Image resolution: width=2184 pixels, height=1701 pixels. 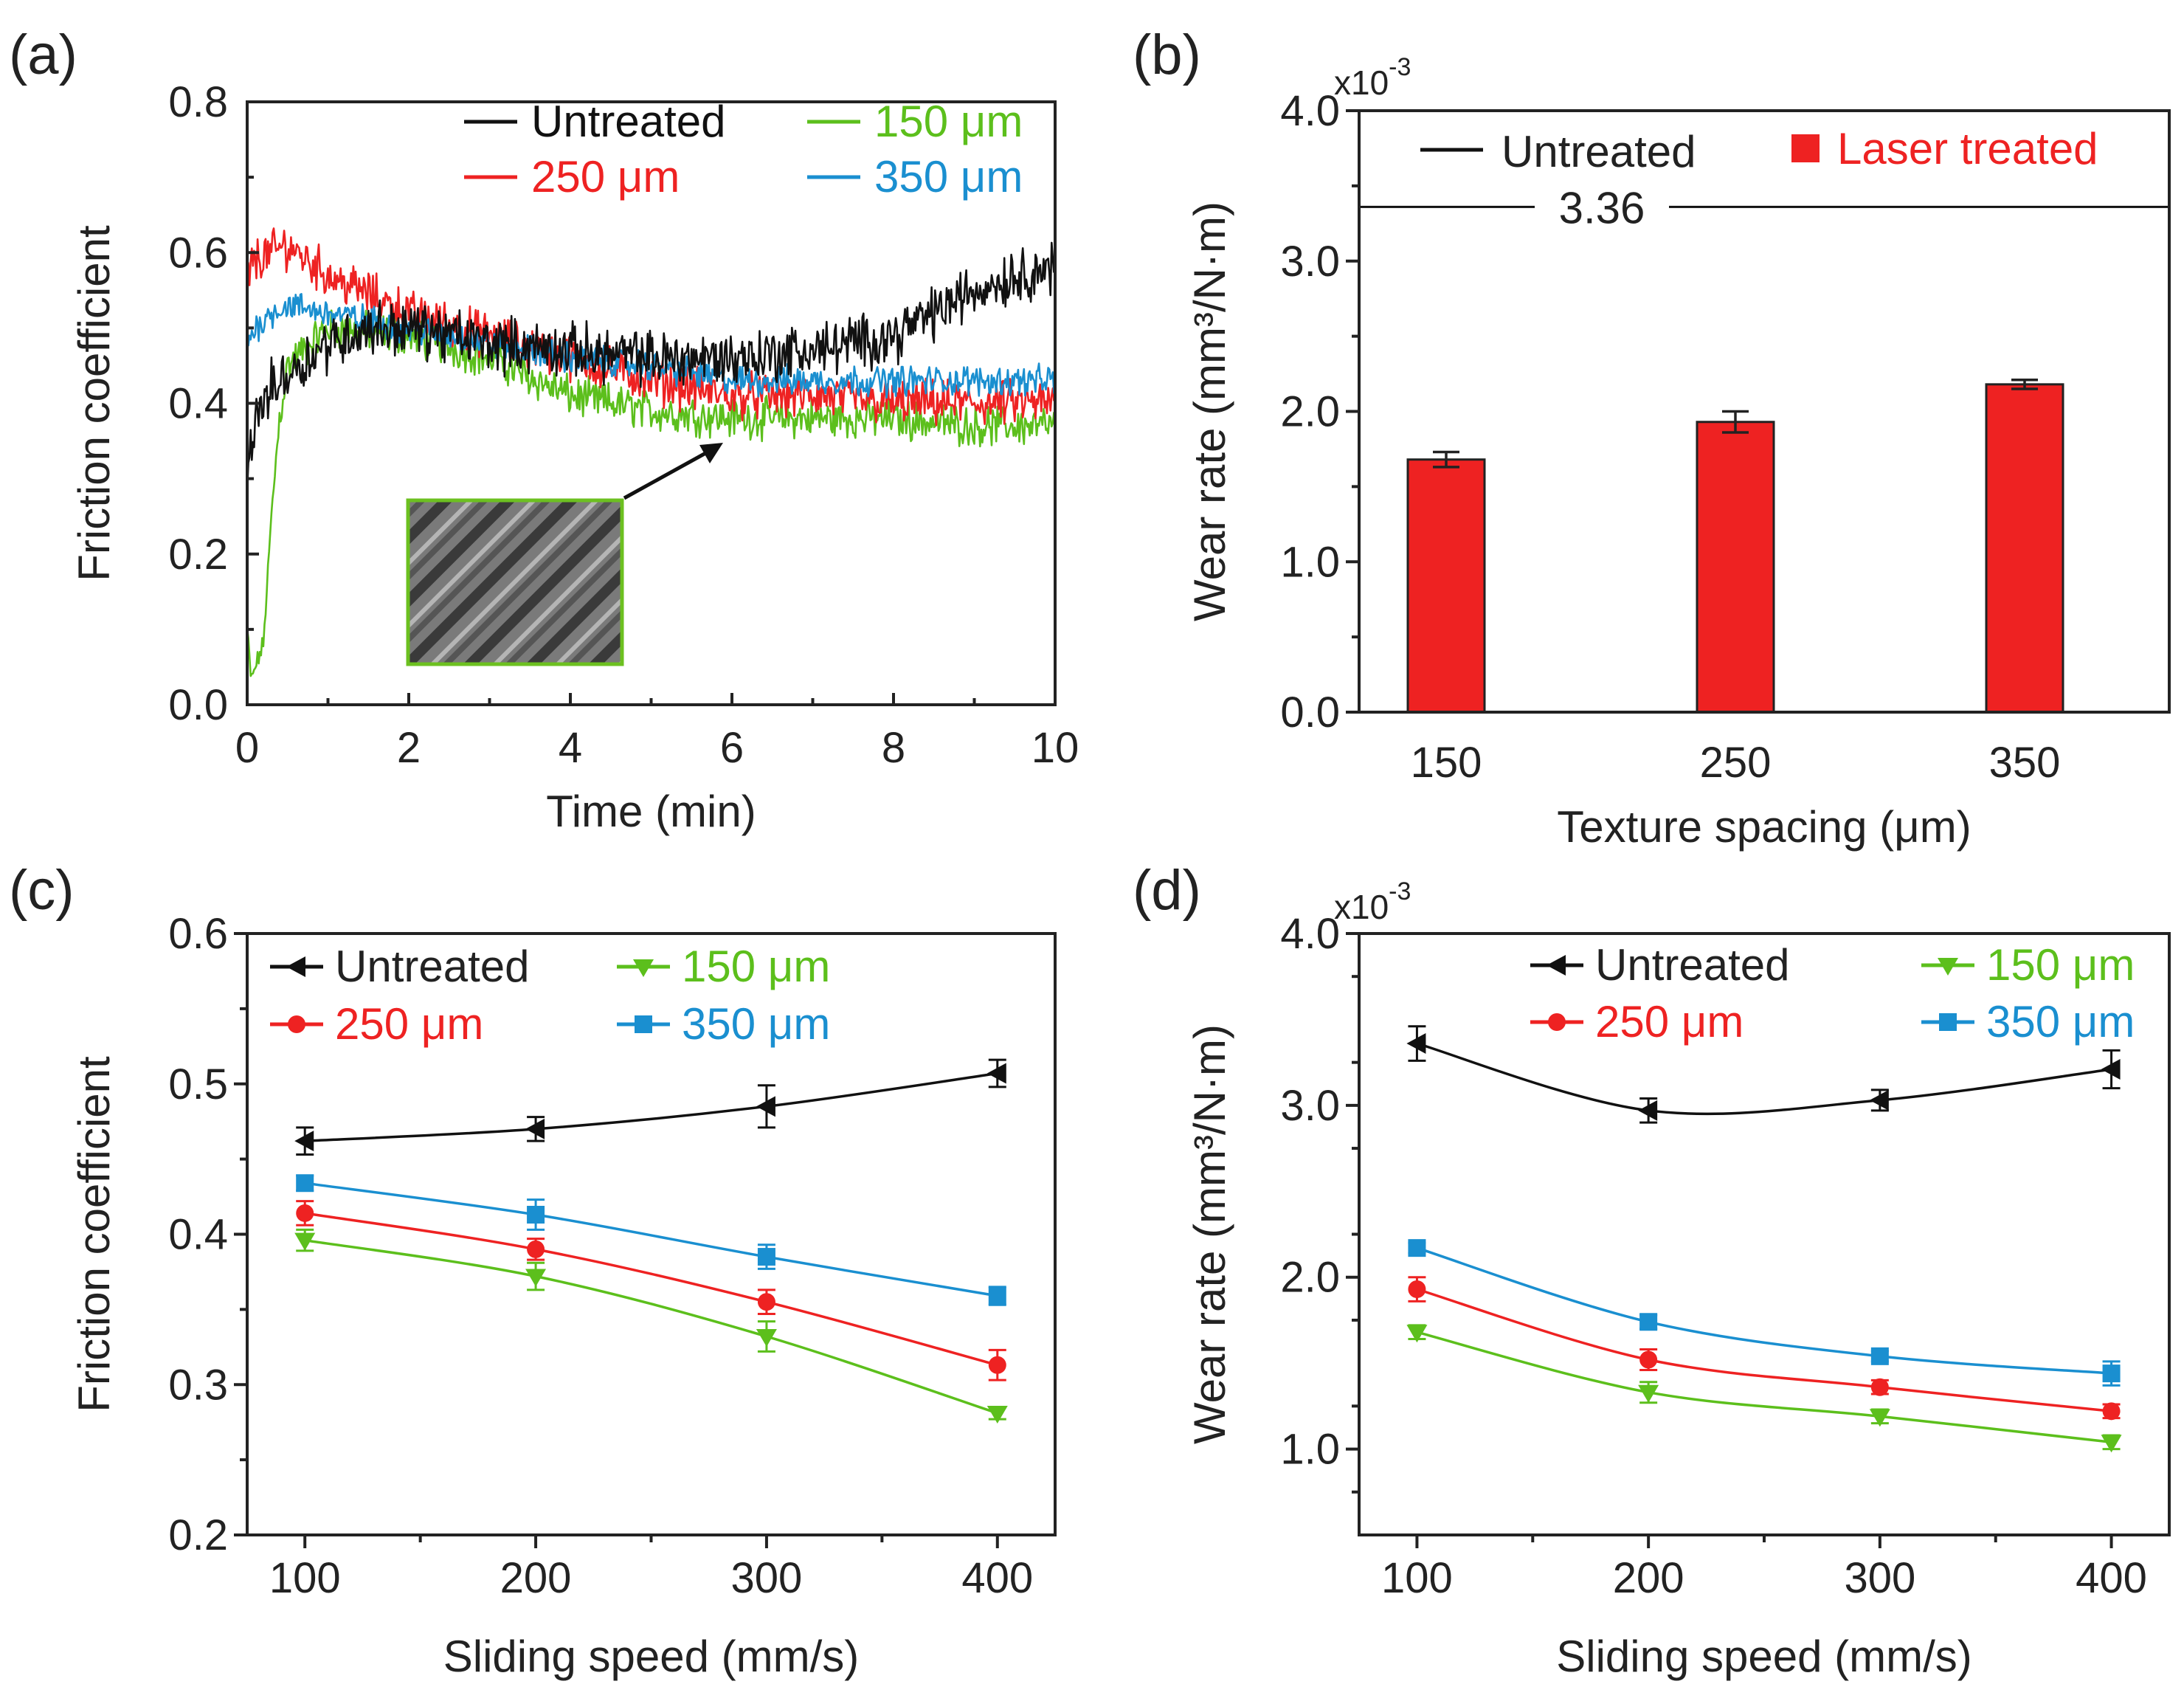 I want to click on panel-d-xlabel: Sliding speed (mm/s), so click(x=1764, y=1656).